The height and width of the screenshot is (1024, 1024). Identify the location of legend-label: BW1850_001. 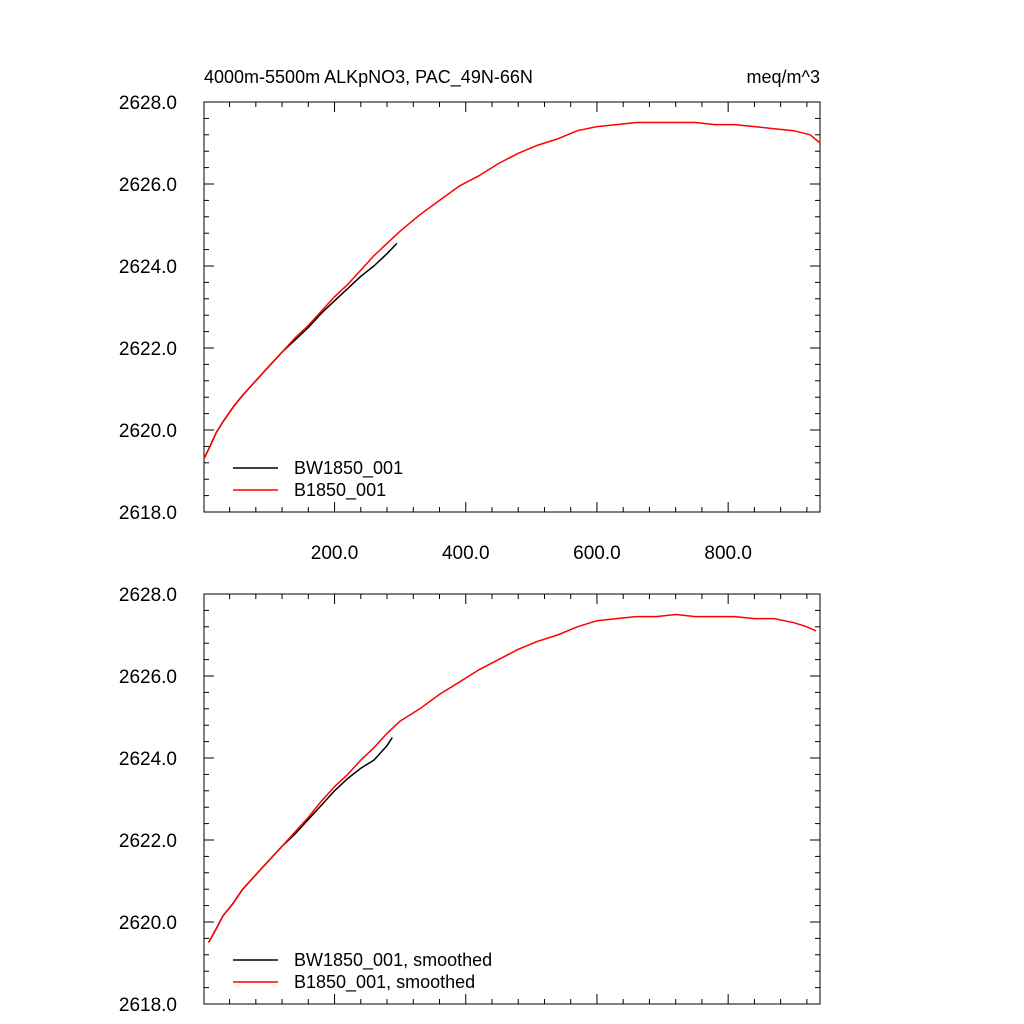
(348, 468).